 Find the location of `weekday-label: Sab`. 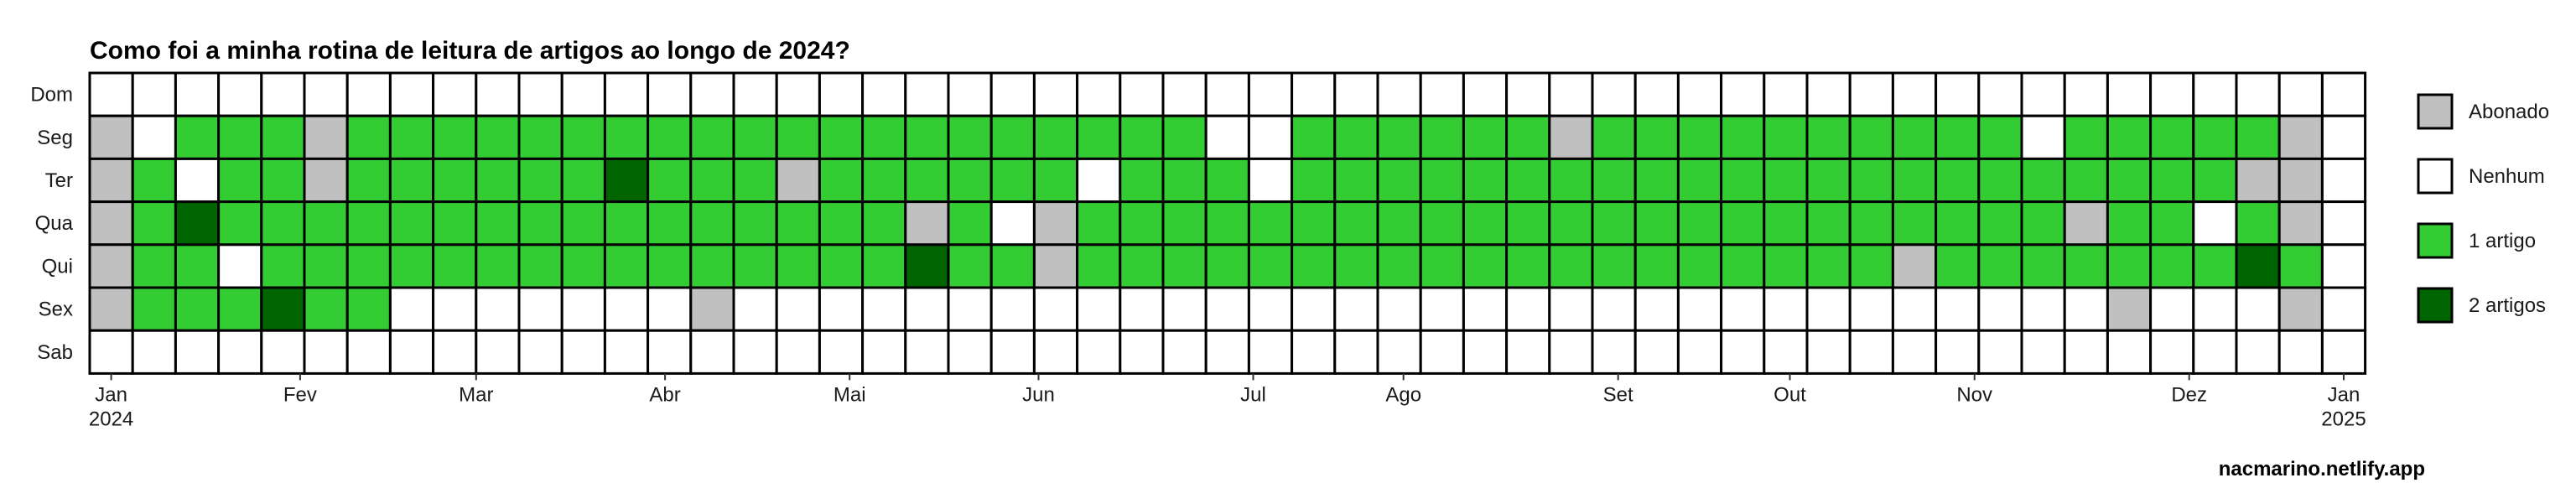

weekday-label: Sab is located at coordinates (55, 352).